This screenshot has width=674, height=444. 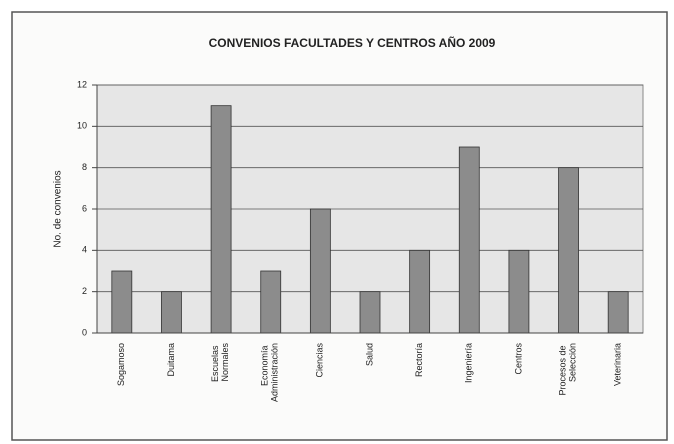 What do you see at coordinates (84, 167) in the screenshot?
I see `y-tick-label: 8` at bounding box center [84, 167].